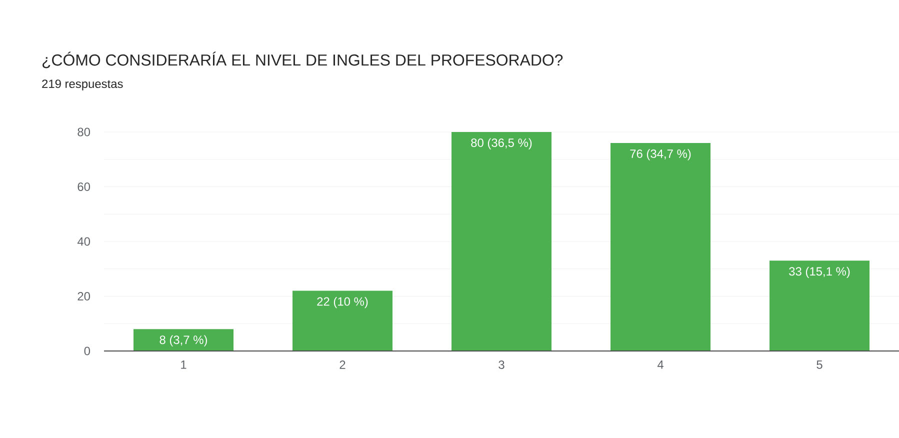 The height and width of the screenshot is (438, 899). I want to click on chart-title: ¿CÓMO CONSIDERARÍA EL NIVEL DE INGLES DEL PROFESORADO?, so click(302, 60).